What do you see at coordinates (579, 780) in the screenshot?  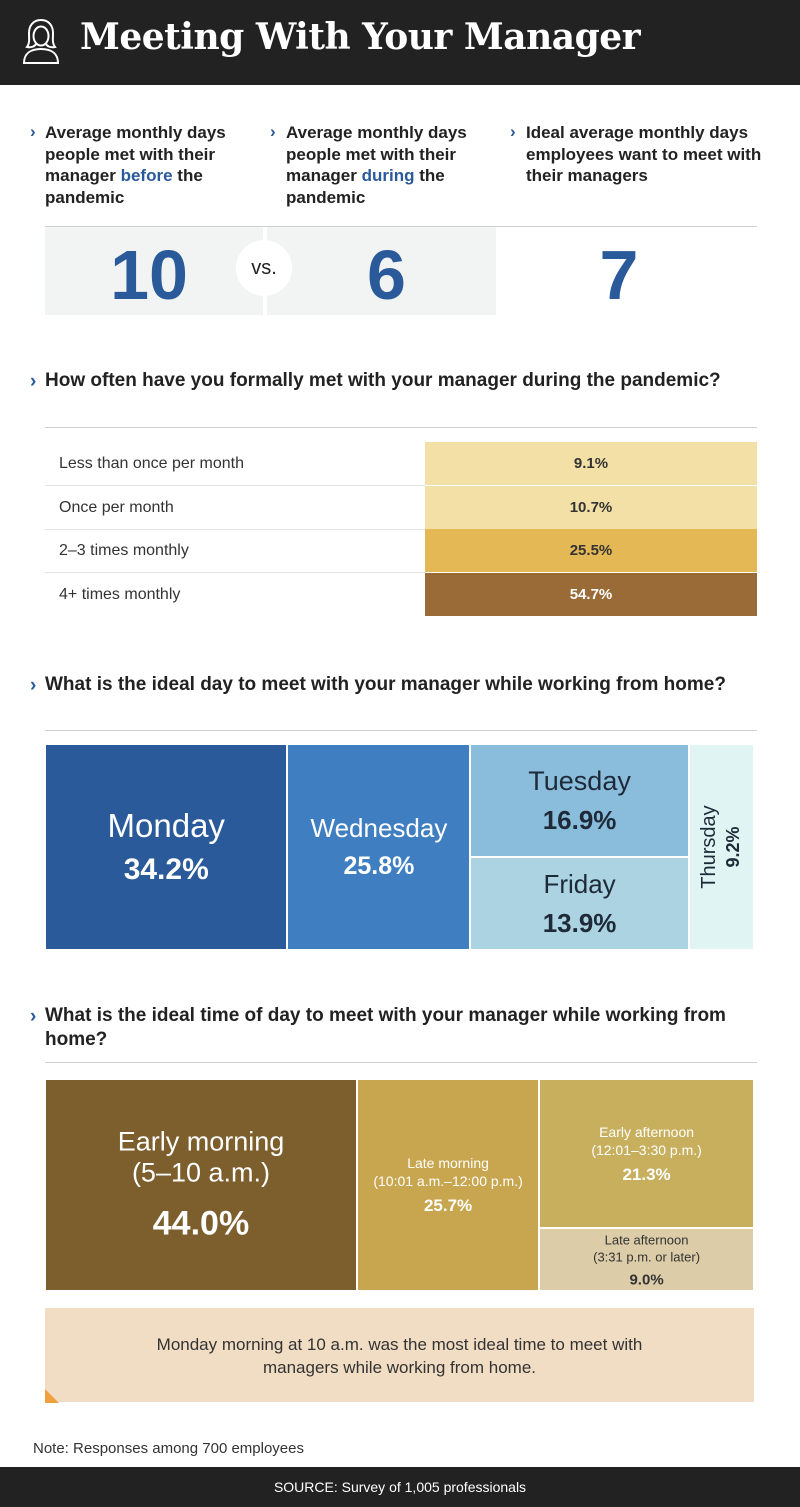 I see `day-label: Tuesday` at bounding box center [579, 780].